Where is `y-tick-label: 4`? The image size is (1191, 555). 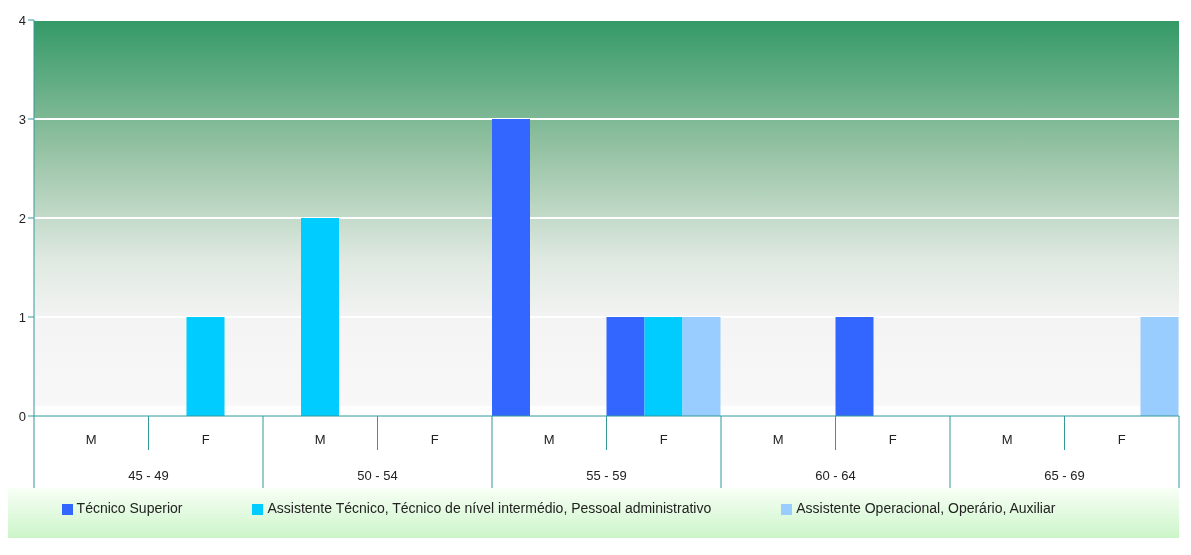
y-tick-label: 4 is located at coordinates (22, 20).